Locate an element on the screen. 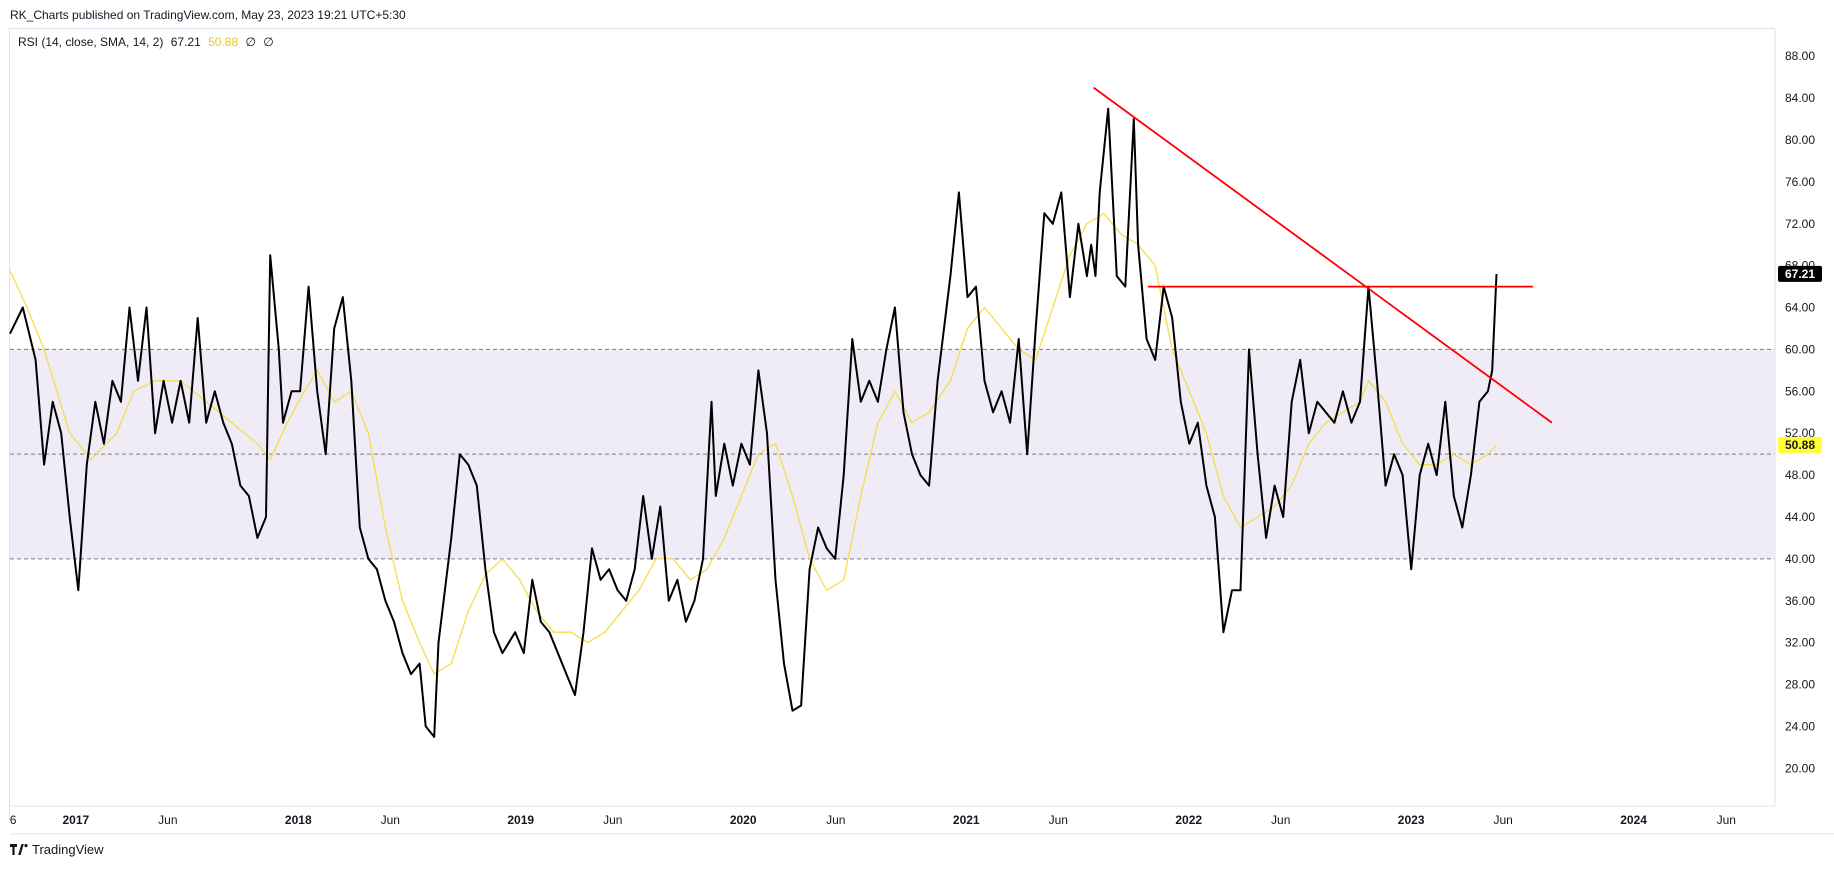  sma-last-value-badge-bg is located at coordinates (1800, 444).